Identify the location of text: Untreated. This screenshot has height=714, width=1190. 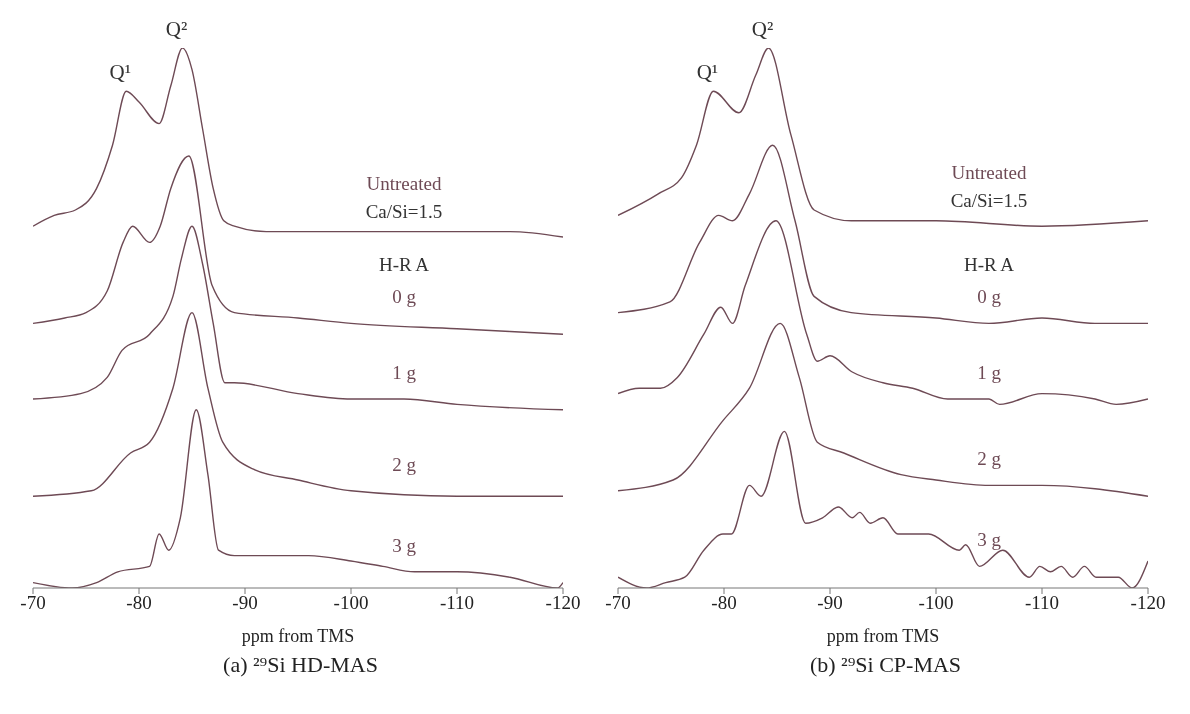
(989, 172).